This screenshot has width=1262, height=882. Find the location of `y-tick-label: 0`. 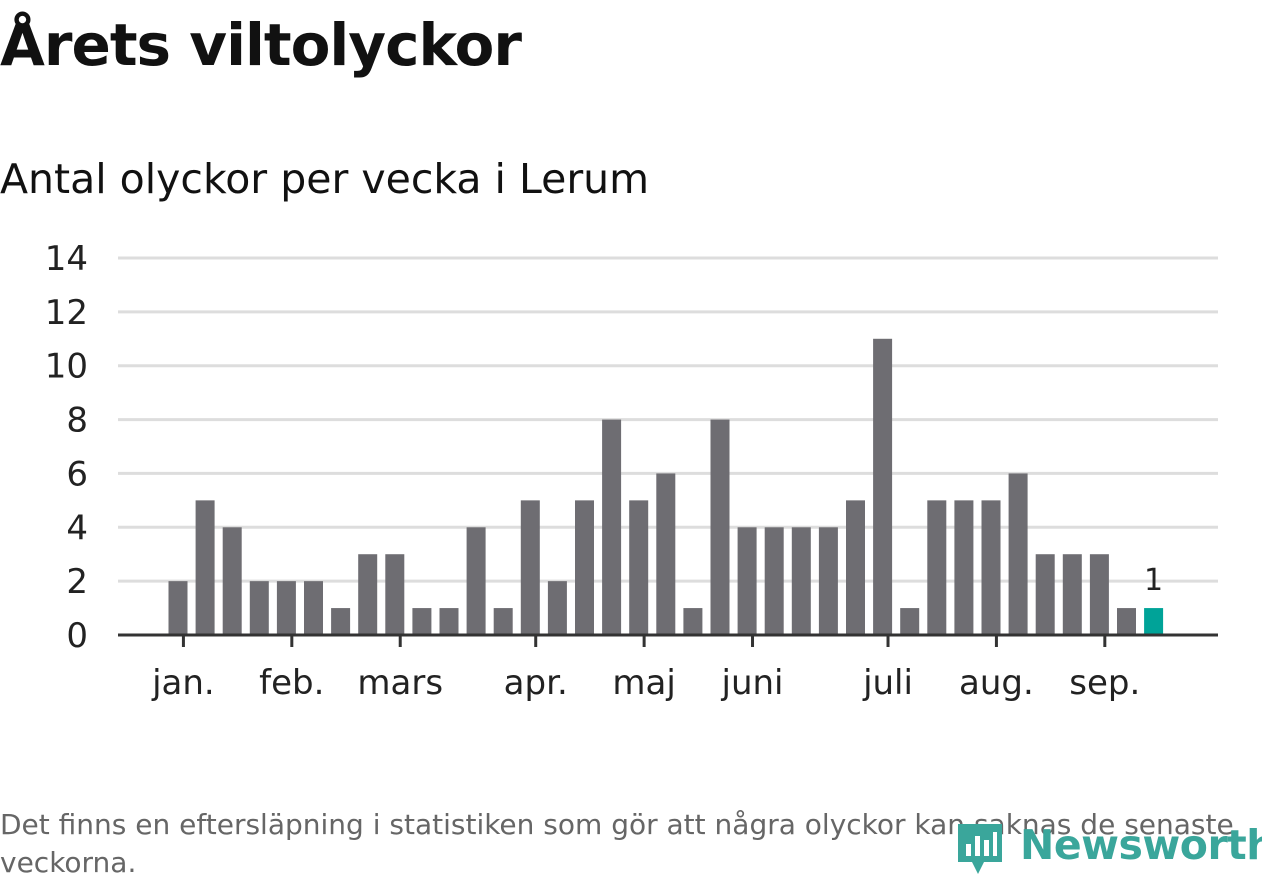

y-tick-label: 0 is located at coordinates (77, 636).